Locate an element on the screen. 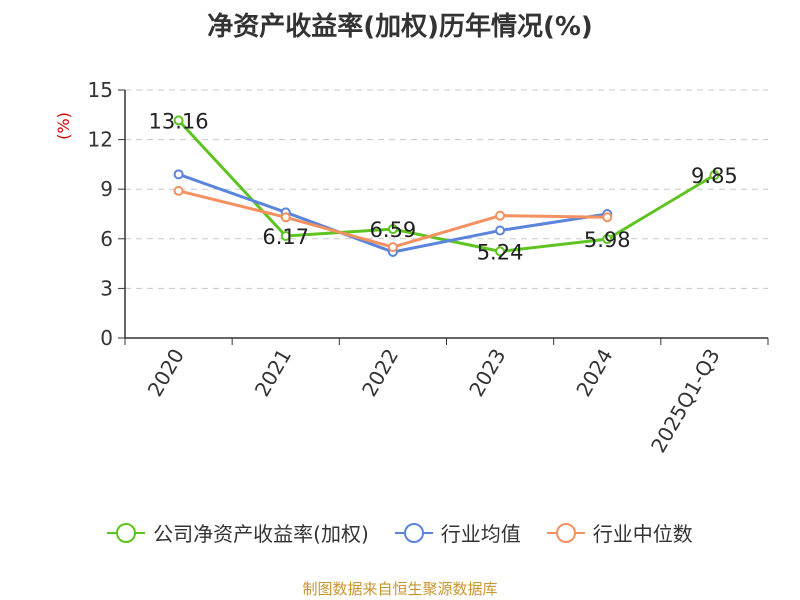 The height and width of the screenshot is (600, 800). legend-item-industry-median: 行业中位数 is located at coordinates (619, 532).